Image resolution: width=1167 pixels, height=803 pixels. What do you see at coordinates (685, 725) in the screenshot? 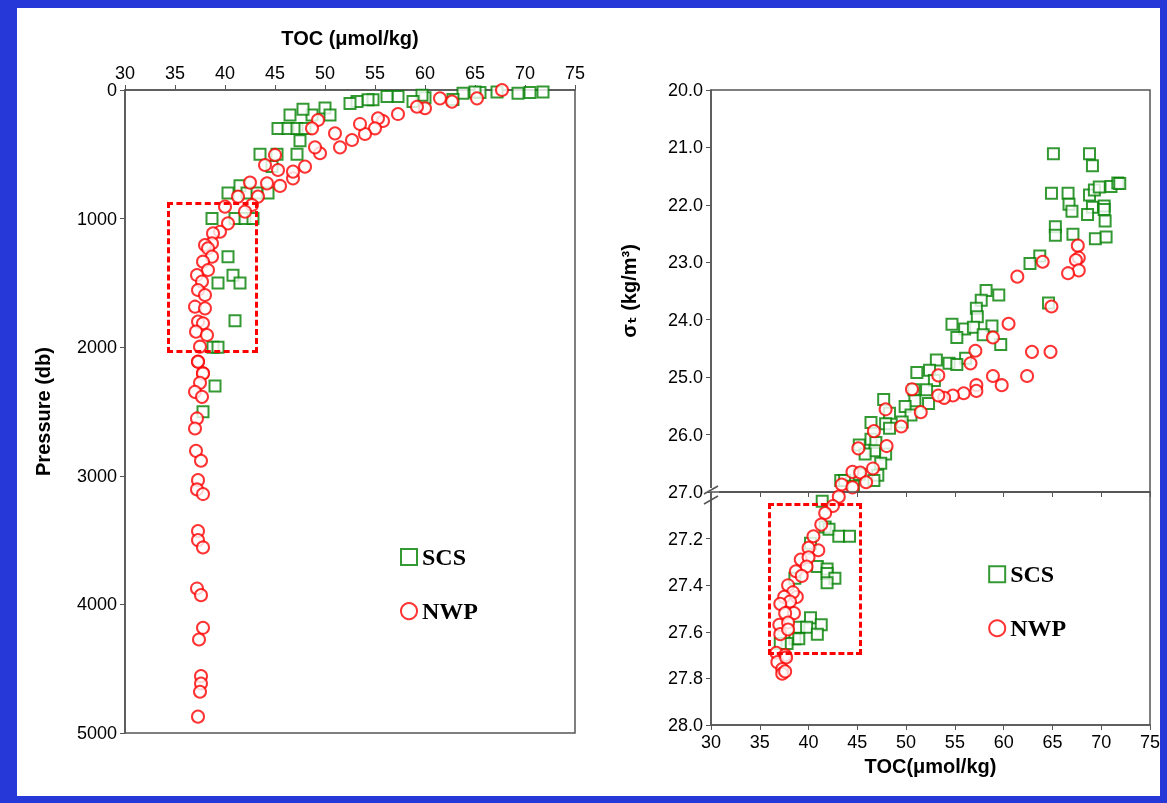
I see `y-tick-label: 28.0` at bounding box center [685, 725].